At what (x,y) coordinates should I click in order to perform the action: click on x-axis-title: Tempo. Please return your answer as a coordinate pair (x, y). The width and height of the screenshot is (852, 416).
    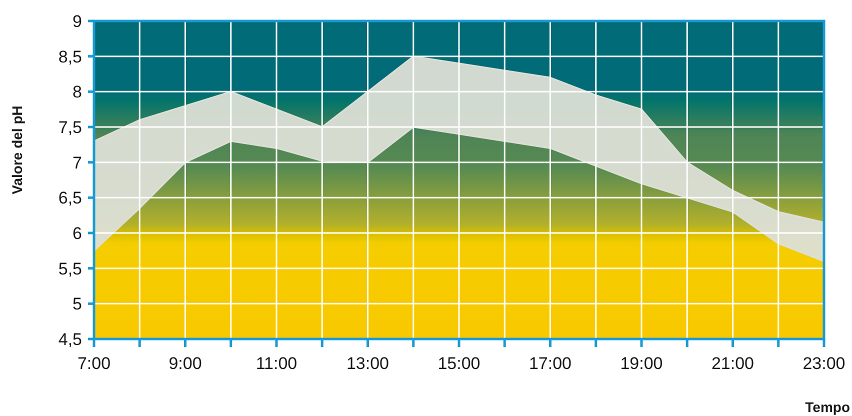
    Looking at the image, I should click on (827, 407).